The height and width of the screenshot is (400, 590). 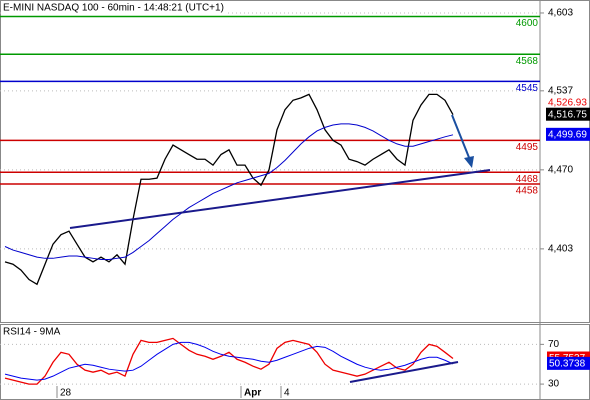 I want to click on price-marker-label: 4,499.69, so click(x=567, y=134).